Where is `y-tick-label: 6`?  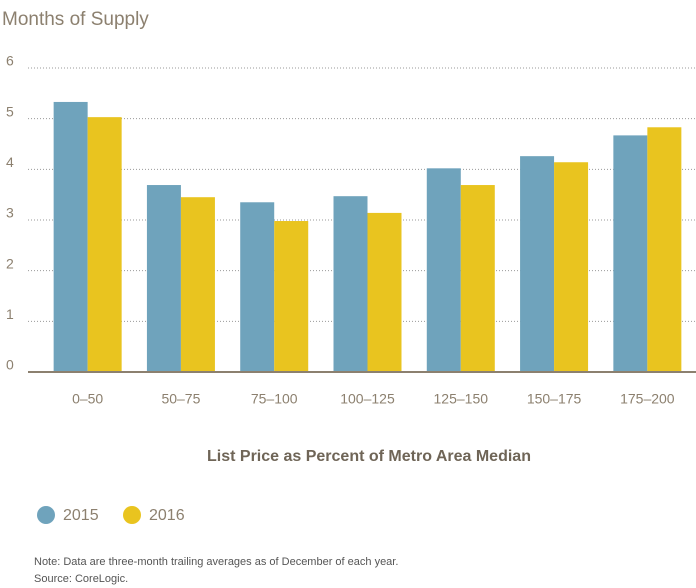 y-tick-label: 6 is located at coordinates (10, 61).